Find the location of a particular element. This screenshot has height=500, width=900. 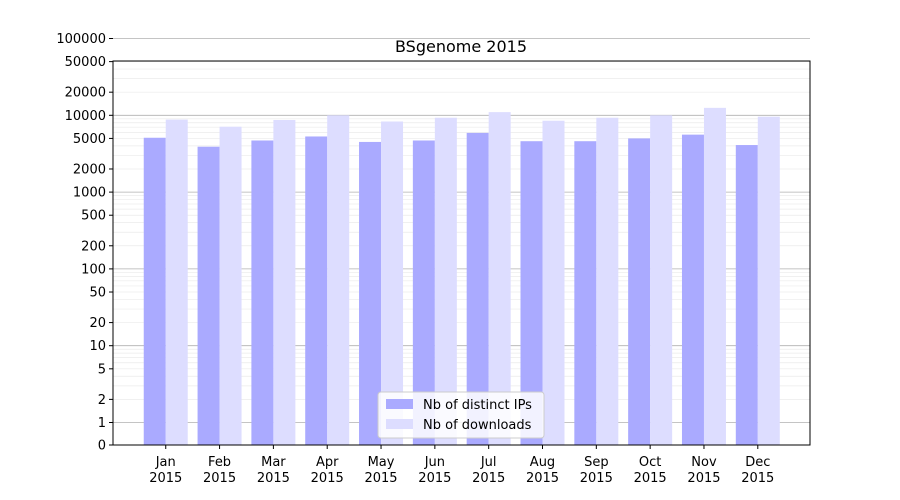

x-tick-label: Aug 2015 is located at coordinates (542, 470).